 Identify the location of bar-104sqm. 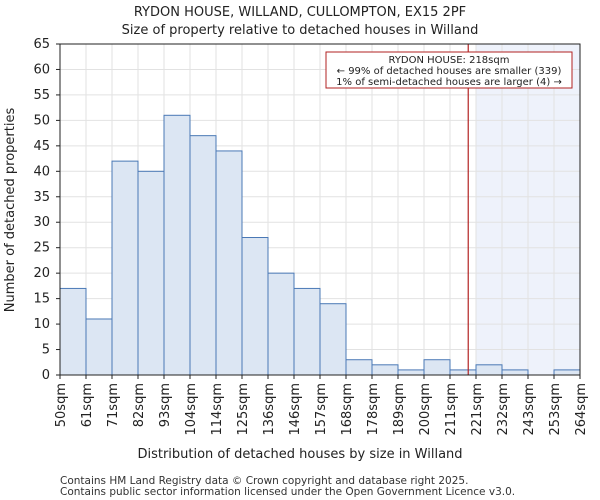
(203, 255).